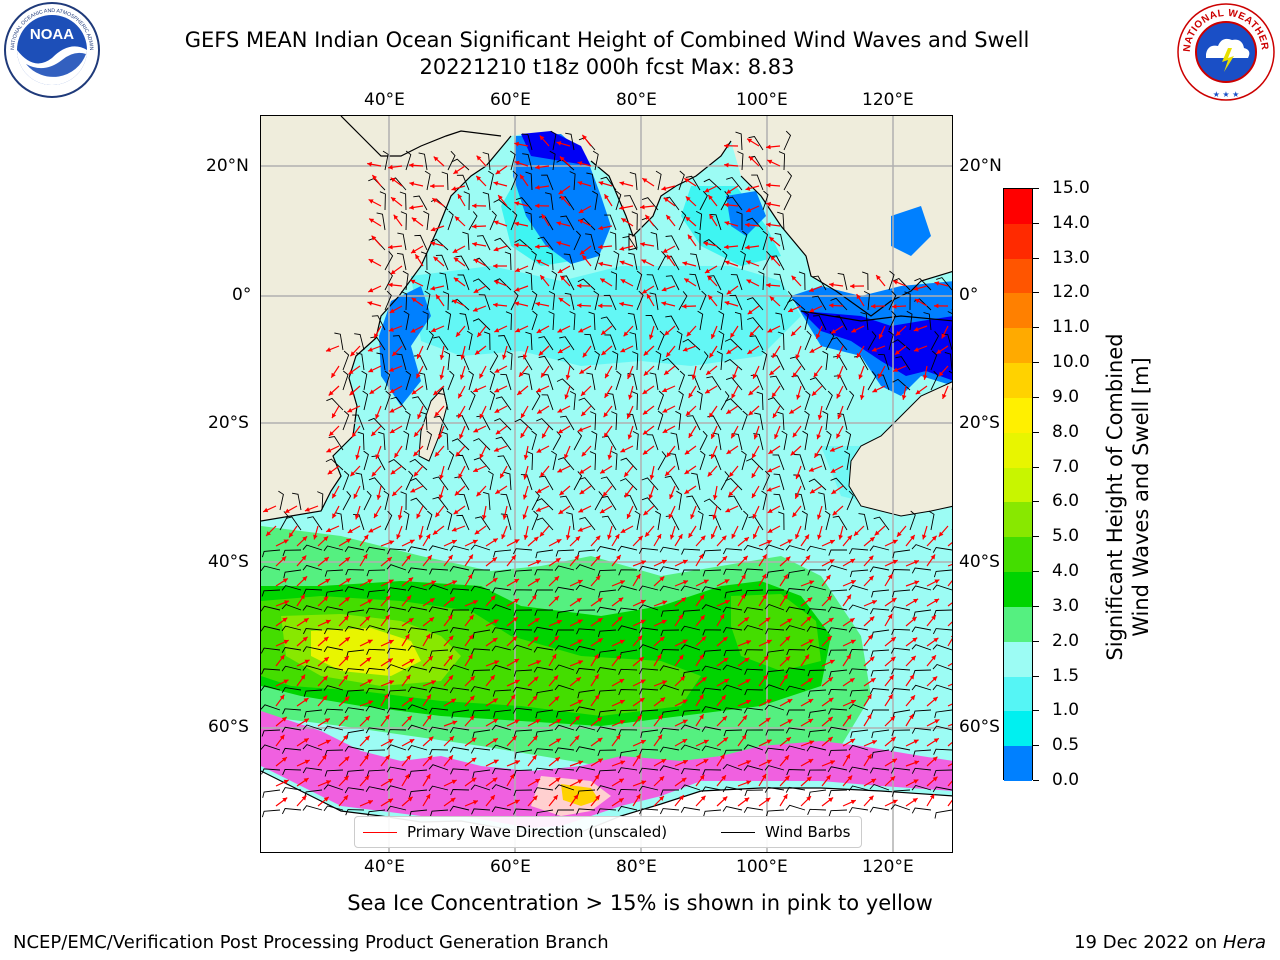 The width and height of the screenshot is (1280, 960). I want to click on legend-red-line, so click(380, 832).